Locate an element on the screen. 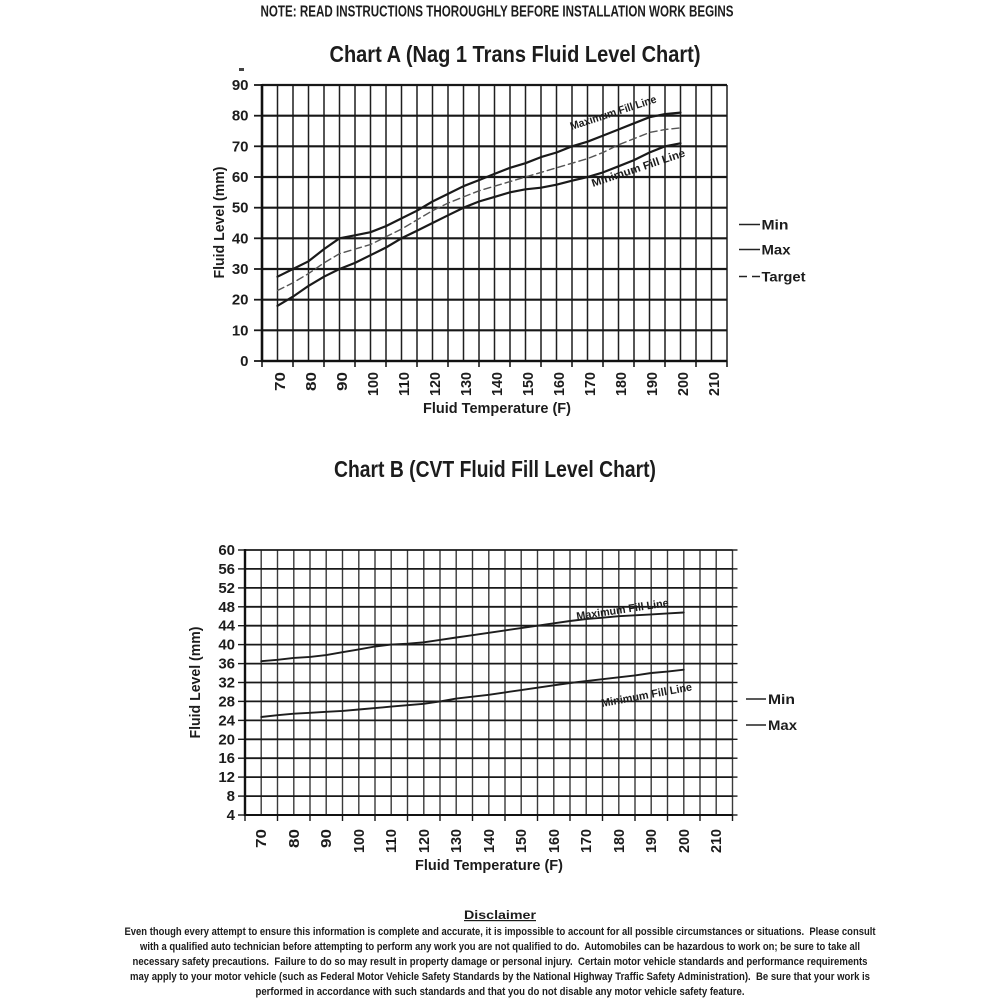 The width and height of the screenshot is (1000, 1000). svg-text: Disclaimer is located at coordinates (500, 915).